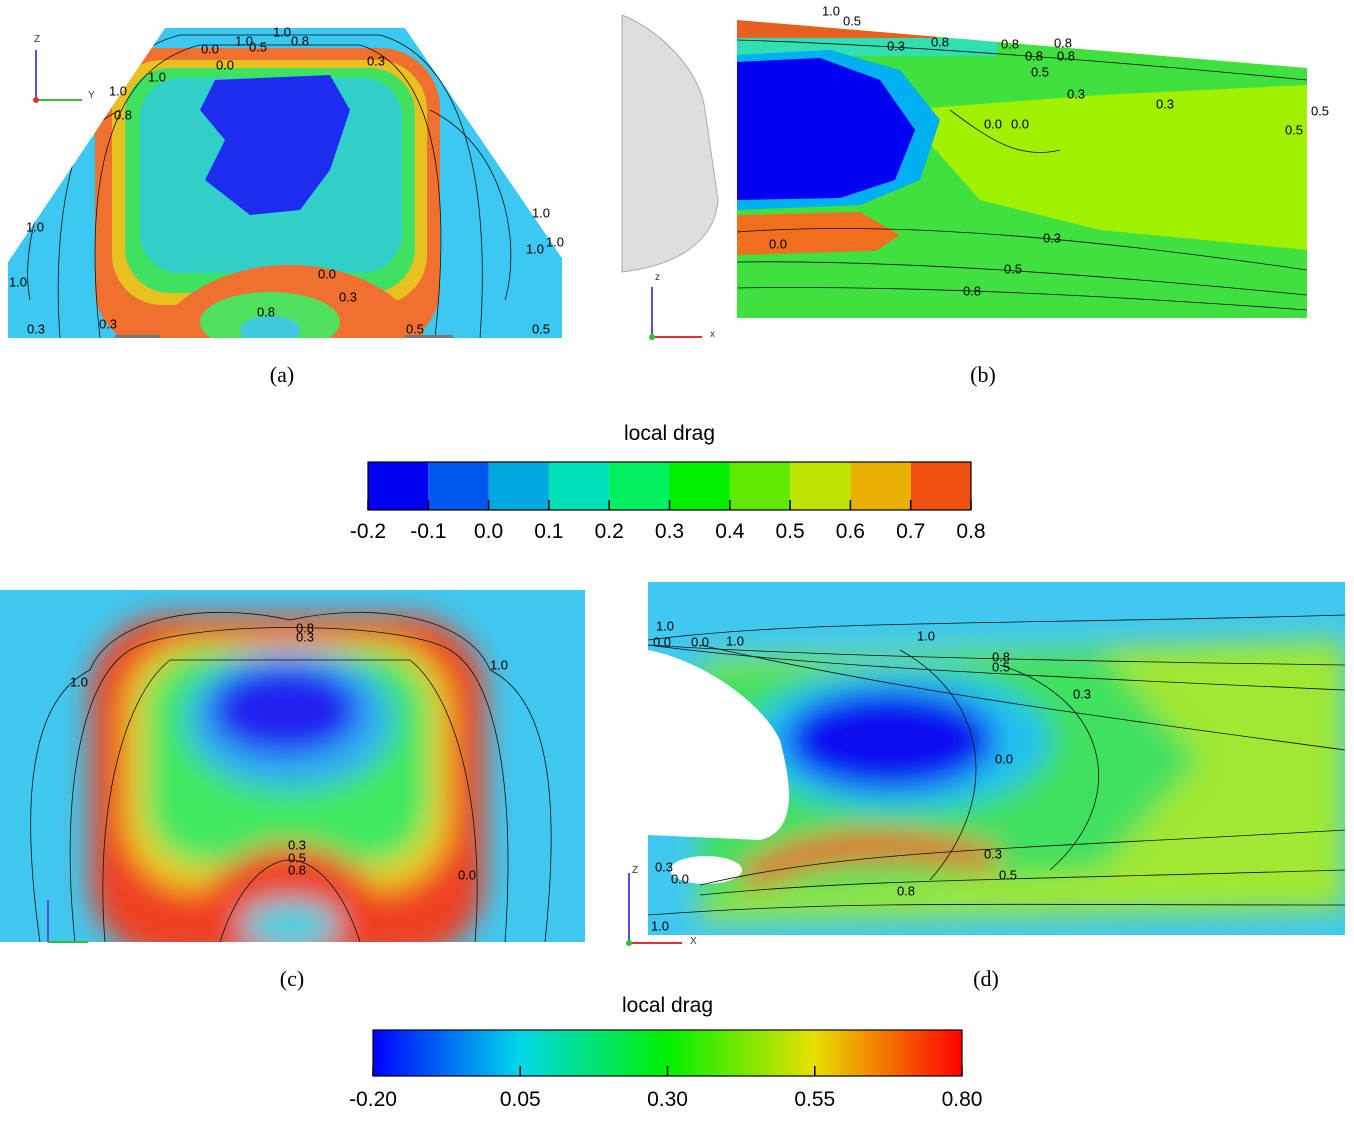 This screenshot has height=1146, width=1354. Describe the element at coordinates (373, 1099) in the screenshot. I see `colorbar-tick-label: -0.20` at that location.